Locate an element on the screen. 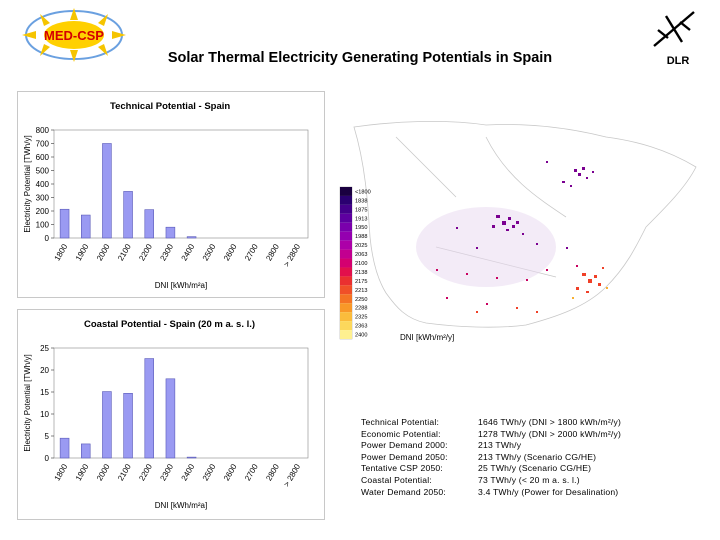  sun-logo-icon: MED-CSP is located at coordinates (74, 35).